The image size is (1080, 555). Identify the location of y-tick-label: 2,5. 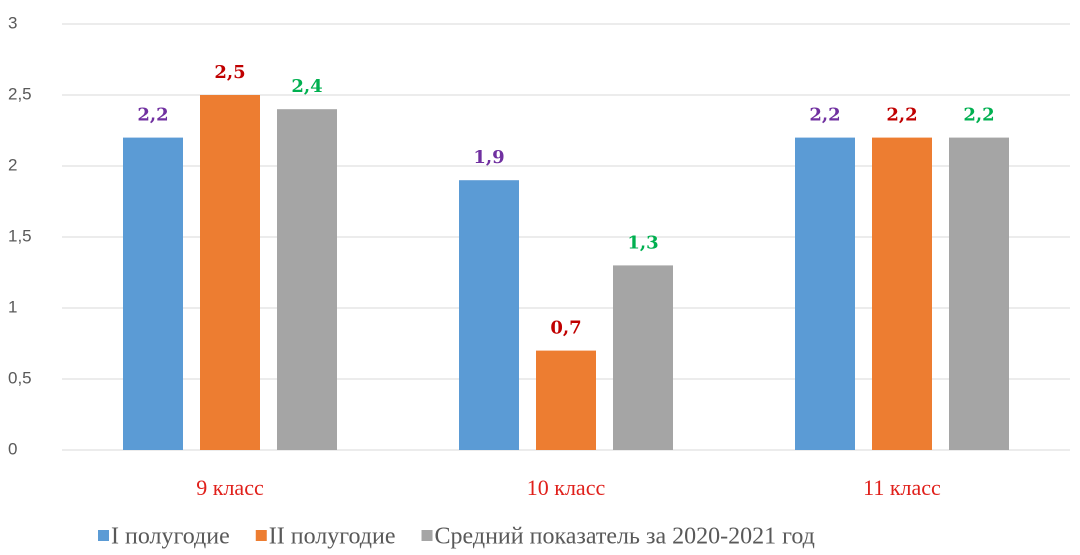
(20, 93).